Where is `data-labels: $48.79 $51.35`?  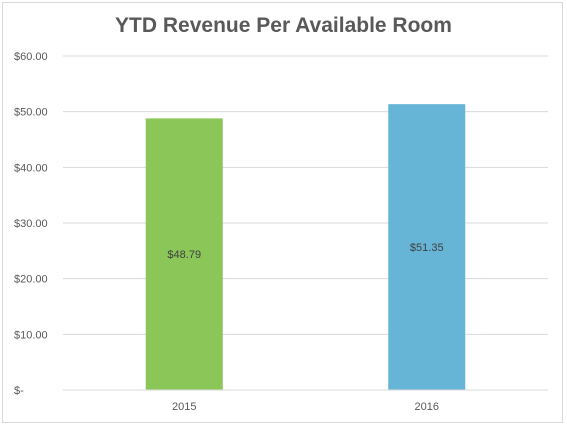
data-labels: $48.79 $51.35 is located at coordinates (305, 251).